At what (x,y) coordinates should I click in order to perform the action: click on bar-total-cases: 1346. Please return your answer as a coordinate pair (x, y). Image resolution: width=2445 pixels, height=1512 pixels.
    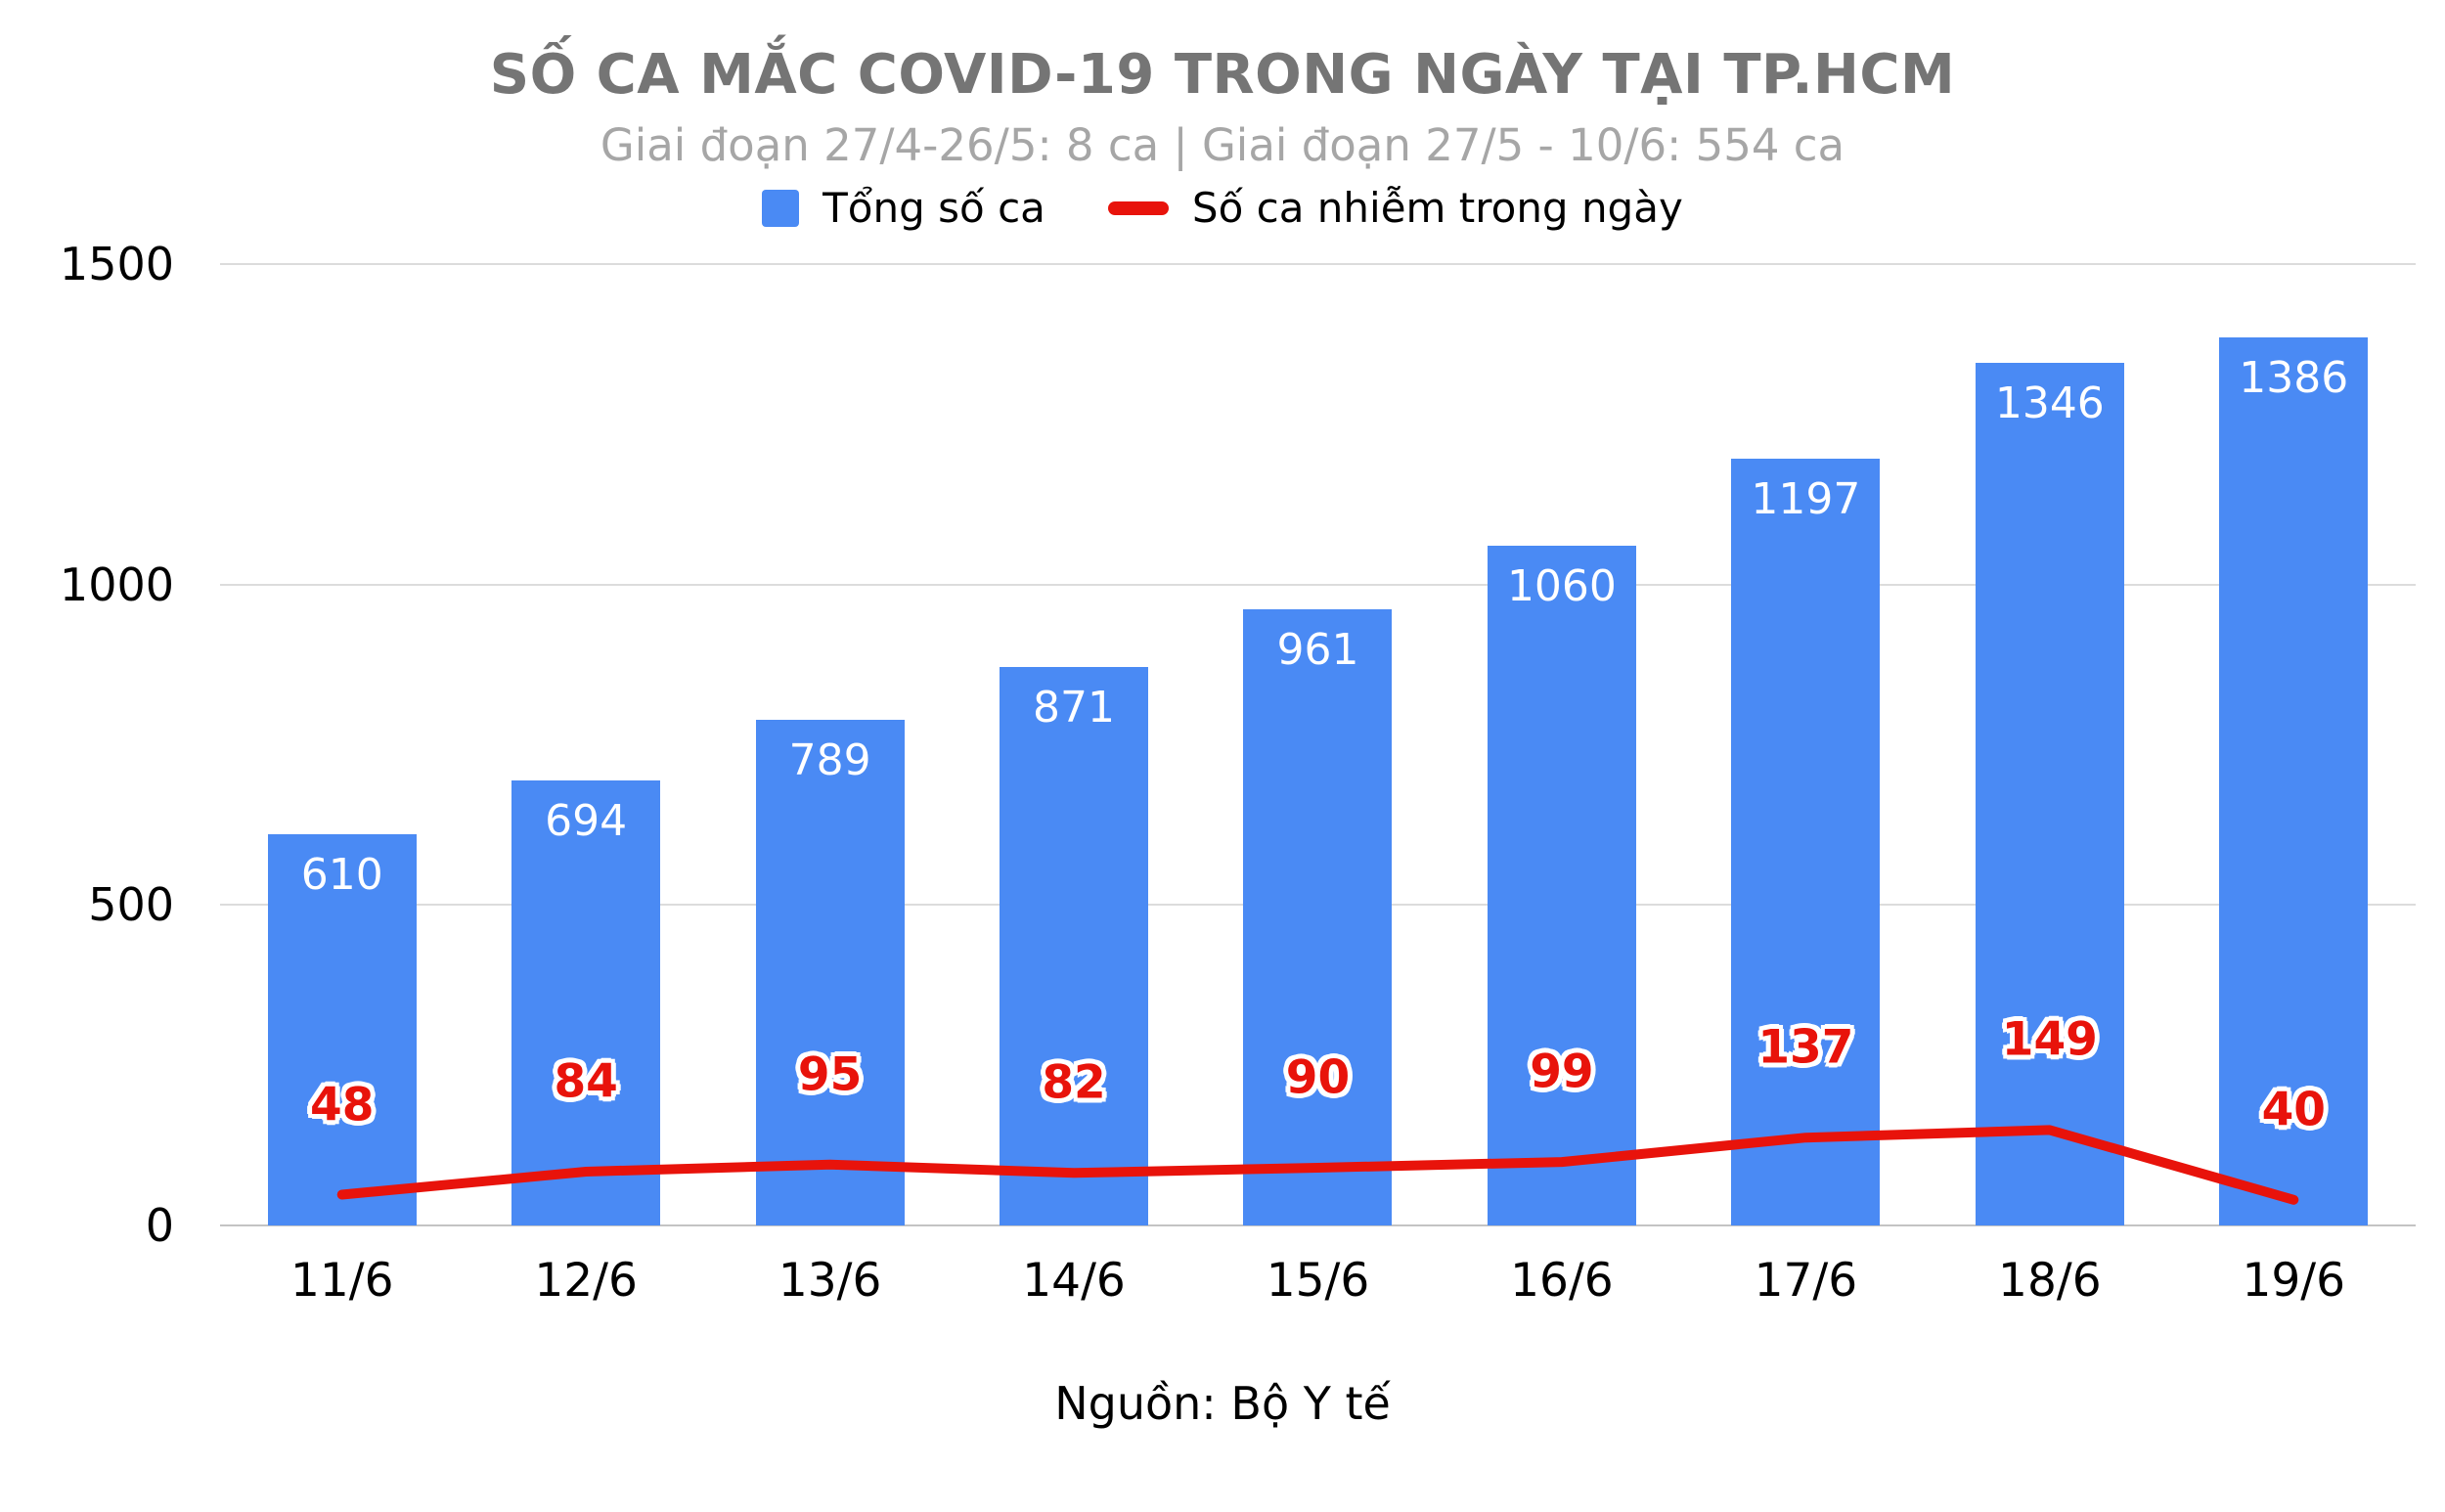
    Looking at the image, I should click on (2049, 793).